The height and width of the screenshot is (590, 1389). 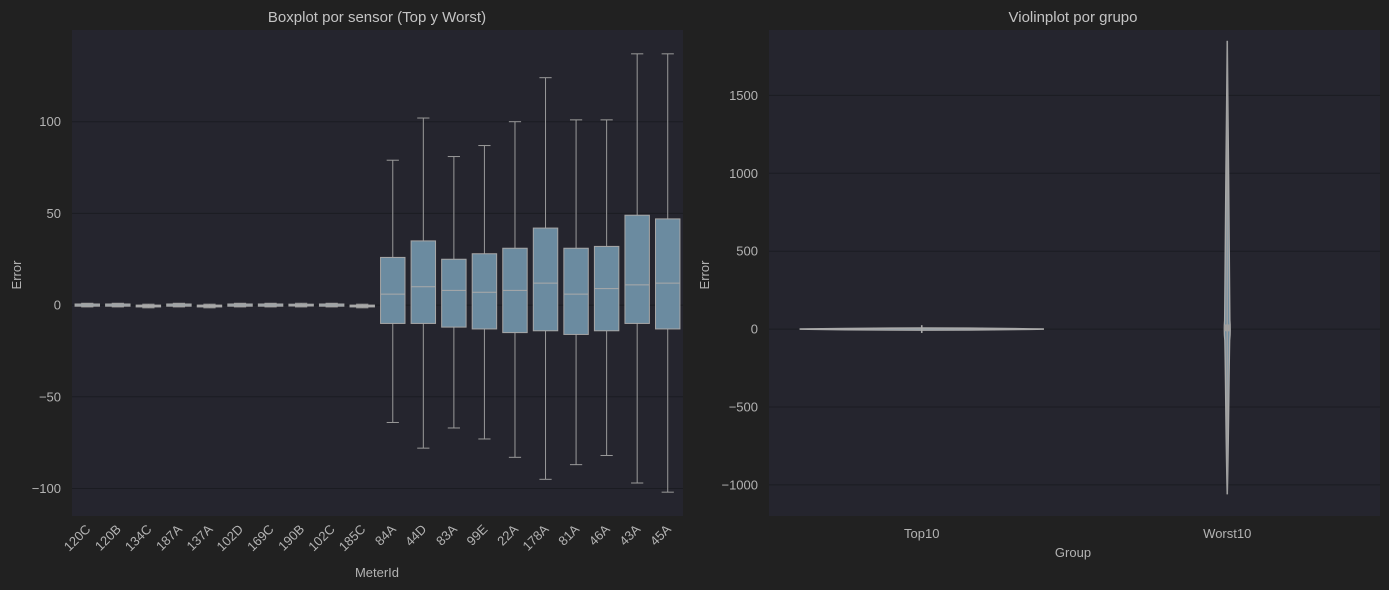 I want to click on box-81A, so click(x=576, y=292).